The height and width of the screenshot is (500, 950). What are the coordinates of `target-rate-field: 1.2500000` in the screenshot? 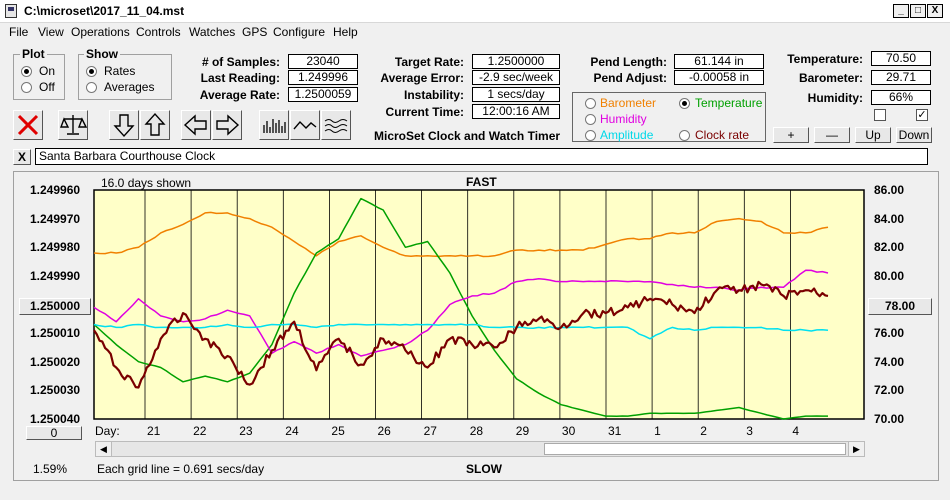 It's located at (516, 61).